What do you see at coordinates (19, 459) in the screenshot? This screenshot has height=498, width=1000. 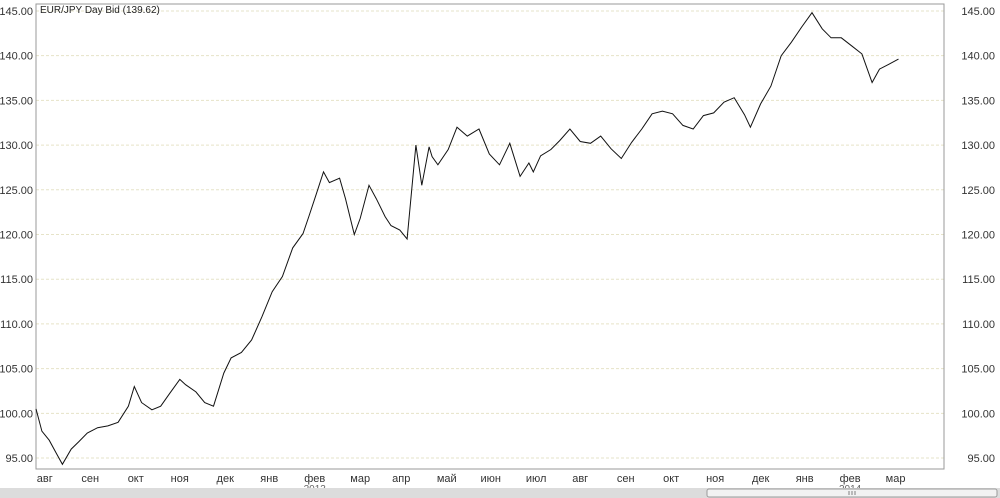 I see `y-tick-label-left: 95.00` at bounding box center [19, 459].